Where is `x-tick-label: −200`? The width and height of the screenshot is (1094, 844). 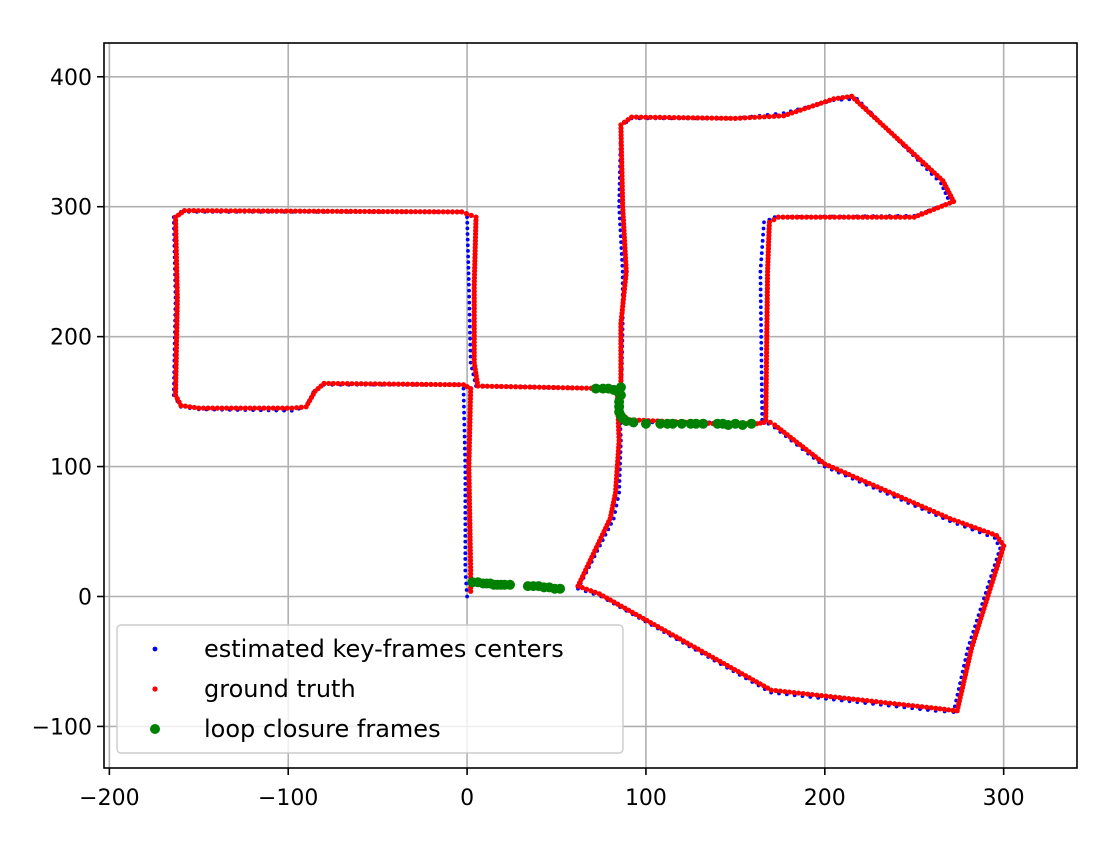
x-tick-label: −200 is located at coordinates (109, 798).